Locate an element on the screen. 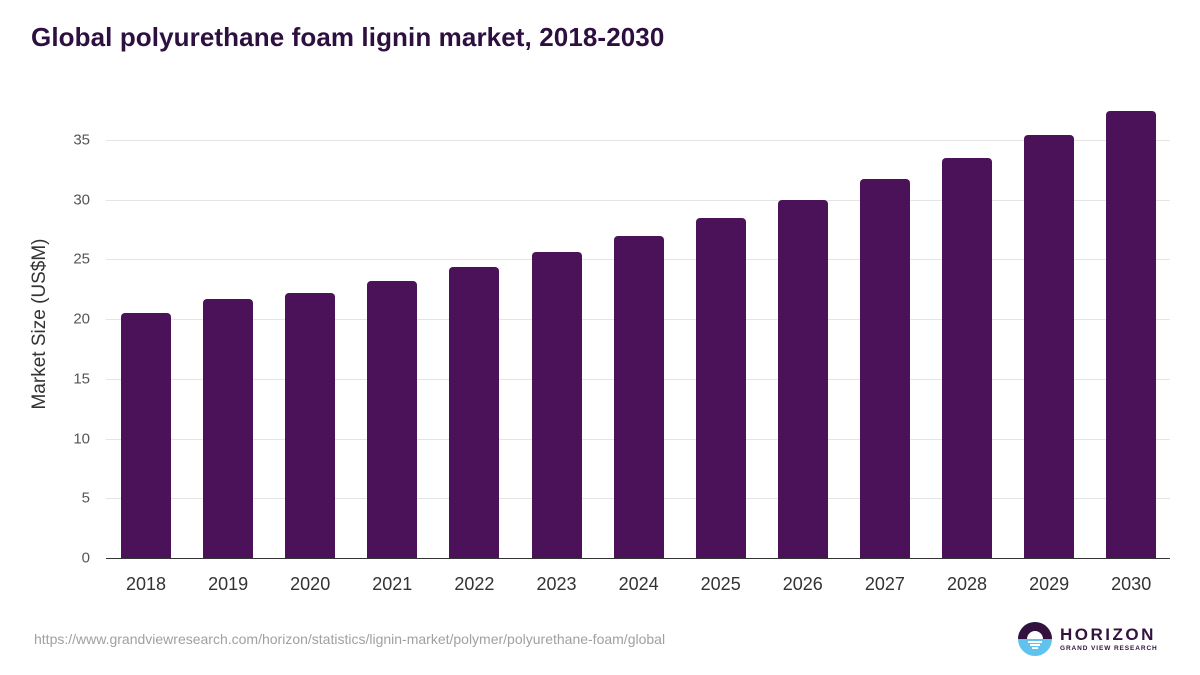 The image size is (1200, 675). bar-2023 is located at coordinates (556, 405).